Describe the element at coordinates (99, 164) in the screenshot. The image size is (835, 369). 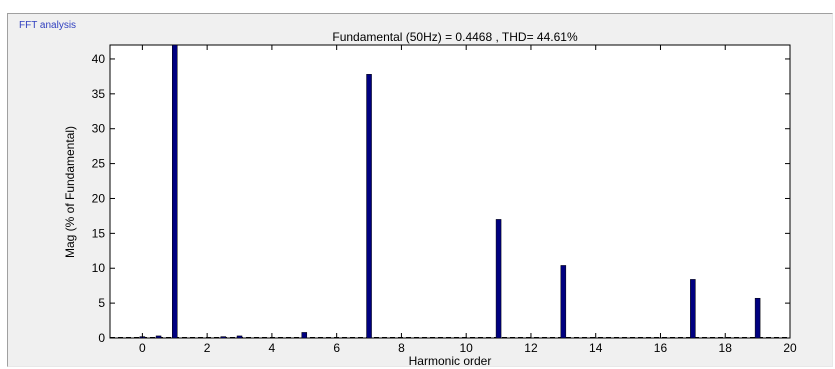
I see `y-tick-label: 25` at that location.